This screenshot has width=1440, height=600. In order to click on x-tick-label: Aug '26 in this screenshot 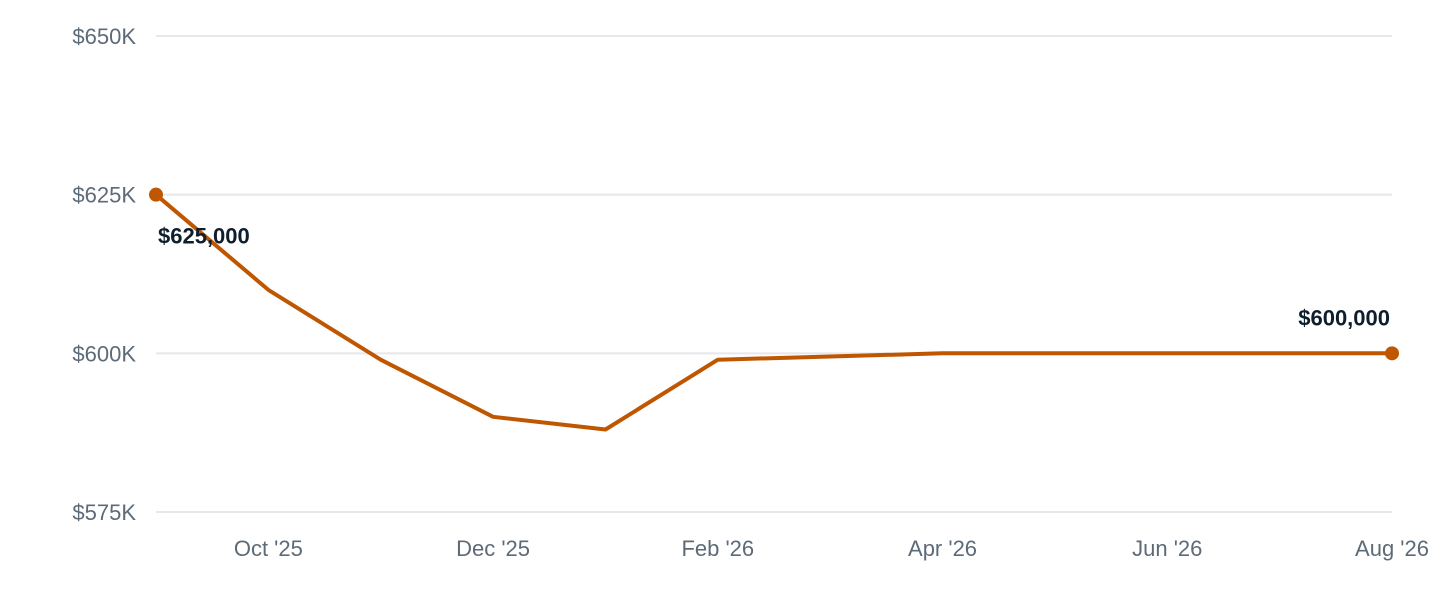, I will do `click(1392, 548)`.